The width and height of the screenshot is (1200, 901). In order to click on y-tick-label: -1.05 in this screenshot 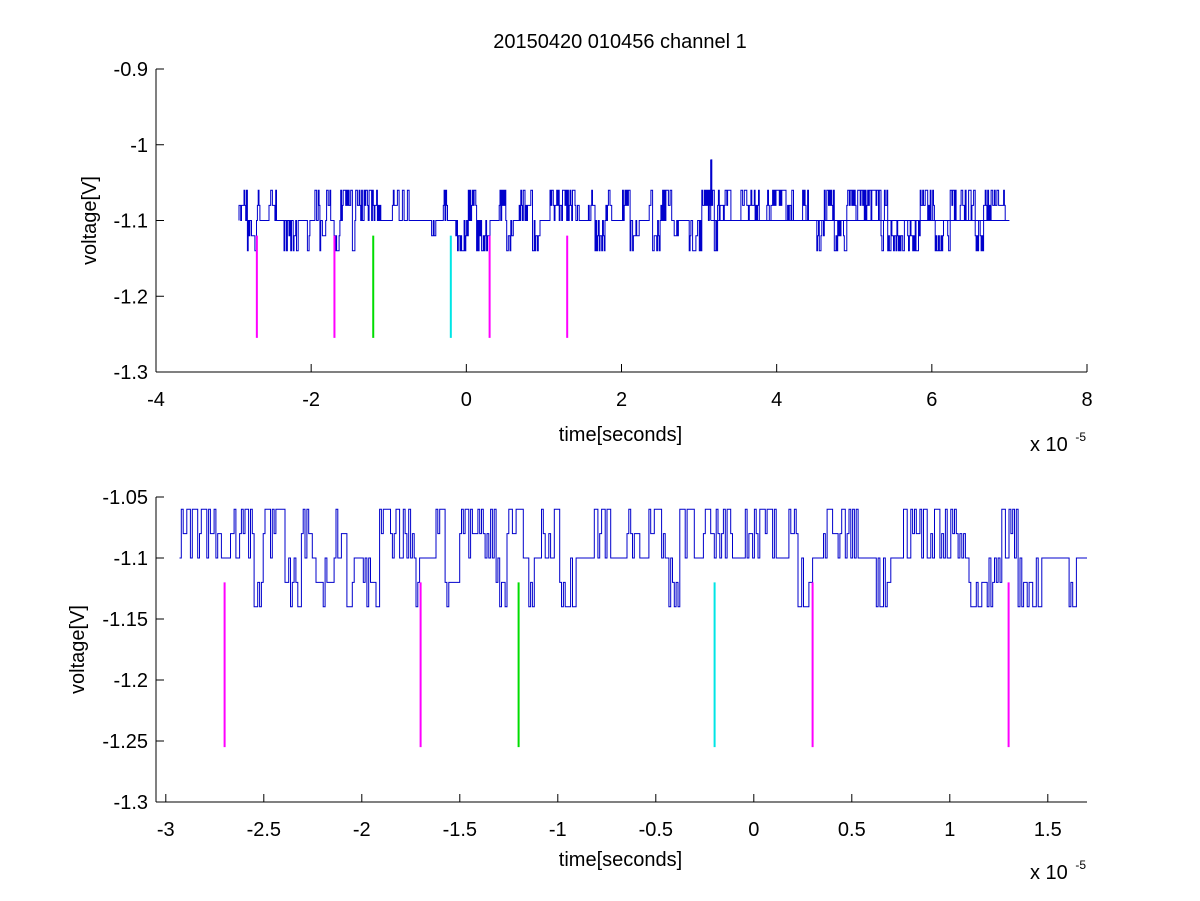, I will do `click(125, 498)`.